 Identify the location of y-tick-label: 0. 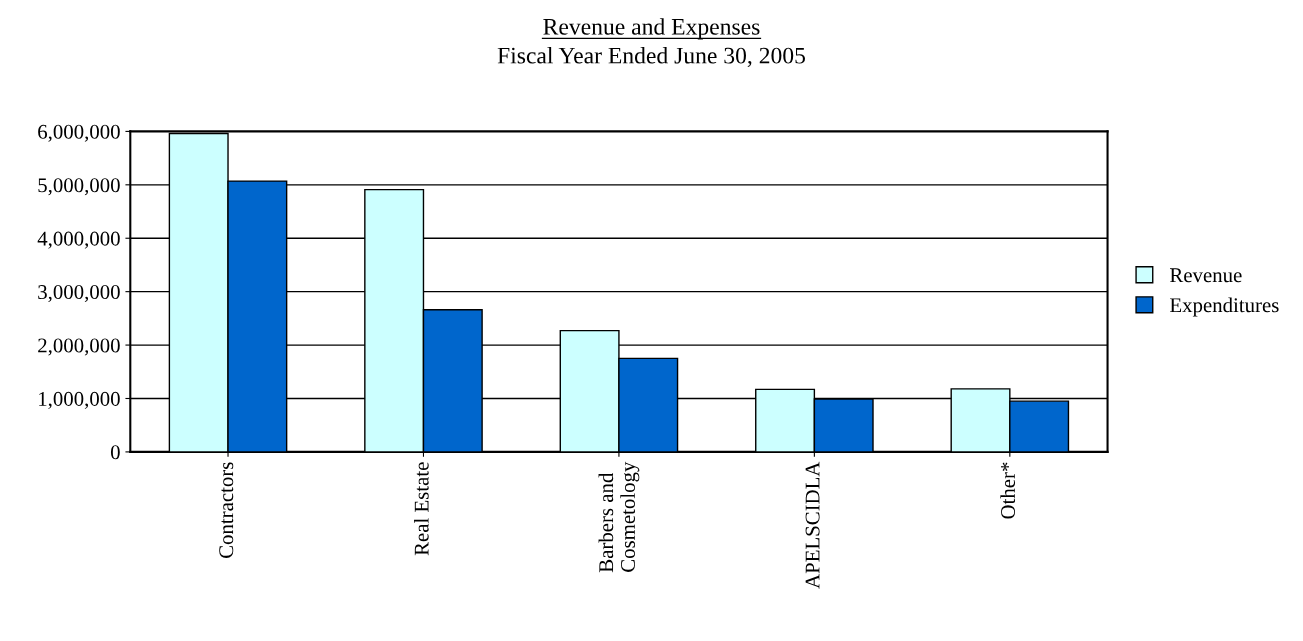
(115, 452).